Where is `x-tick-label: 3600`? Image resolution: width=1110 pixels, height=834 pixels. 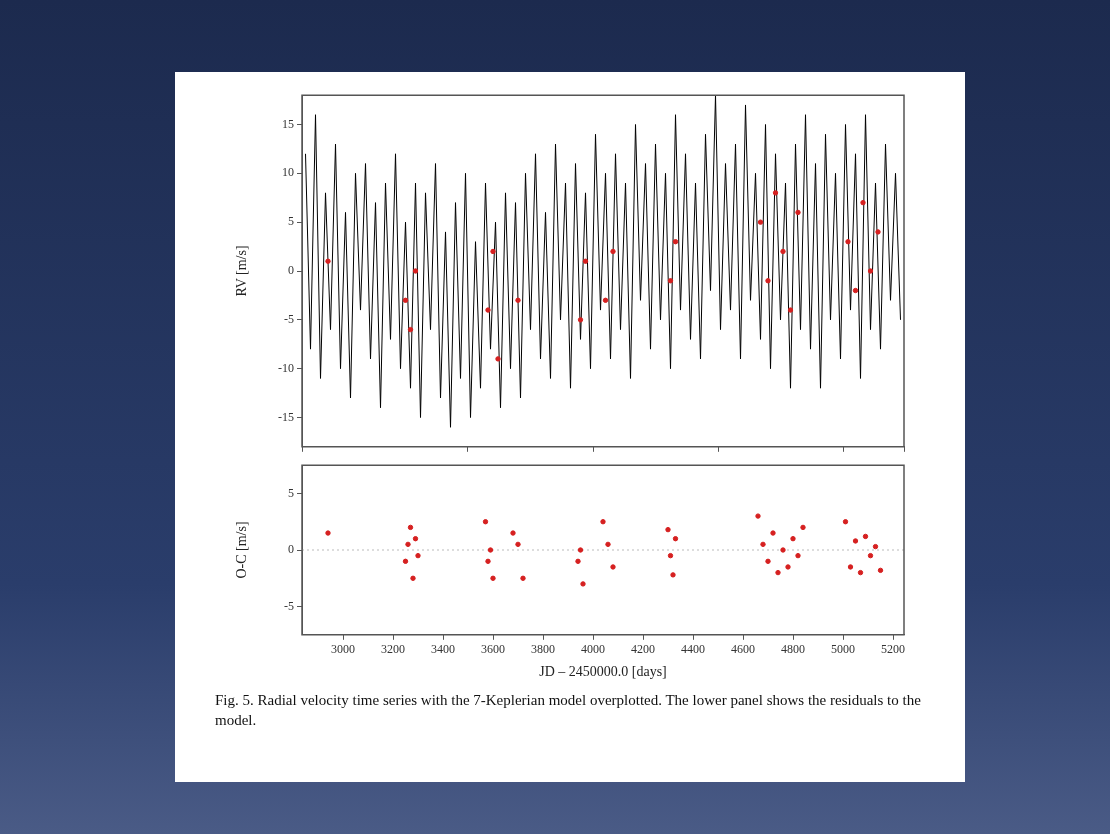
x-tick-label: 3600 is located at coordinates (493, 649).